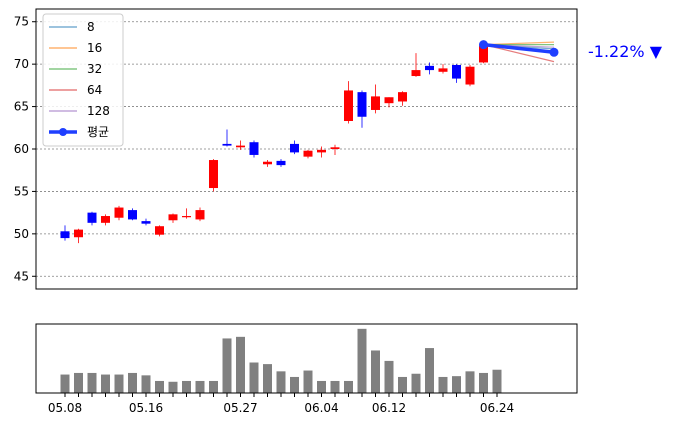 This screenshot has height=428, width=674. What do you see at coordinates (21, 149) in the screenshot?
I see `y-tick-label: 60` at bounding box center [21, 149].